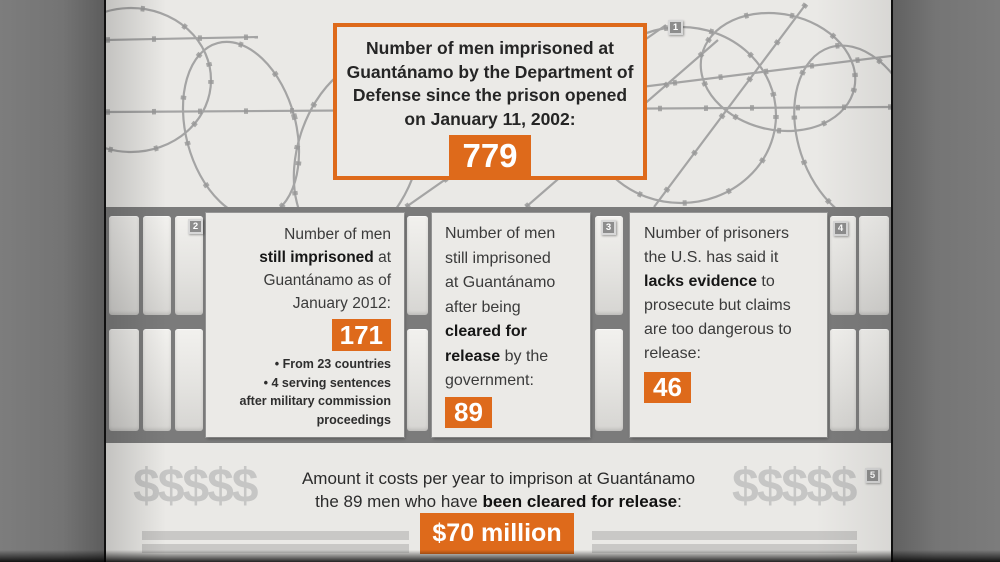 This screenshot has width=1000, height=562. I want to click on text-segment: at, so click(382, 257).